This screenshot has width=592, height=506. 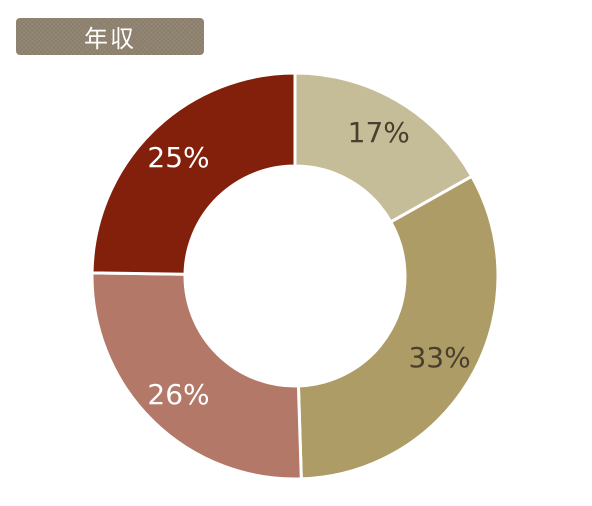 I want to click on chart-title-badge: 年収, so click(x=110, y=36).